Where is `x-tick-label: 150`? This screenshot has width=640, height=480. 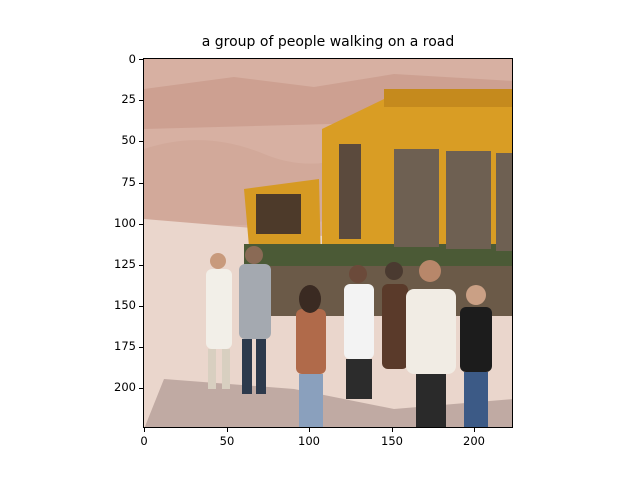 x-tick-label: 150 is located at coordinates (392, 441).